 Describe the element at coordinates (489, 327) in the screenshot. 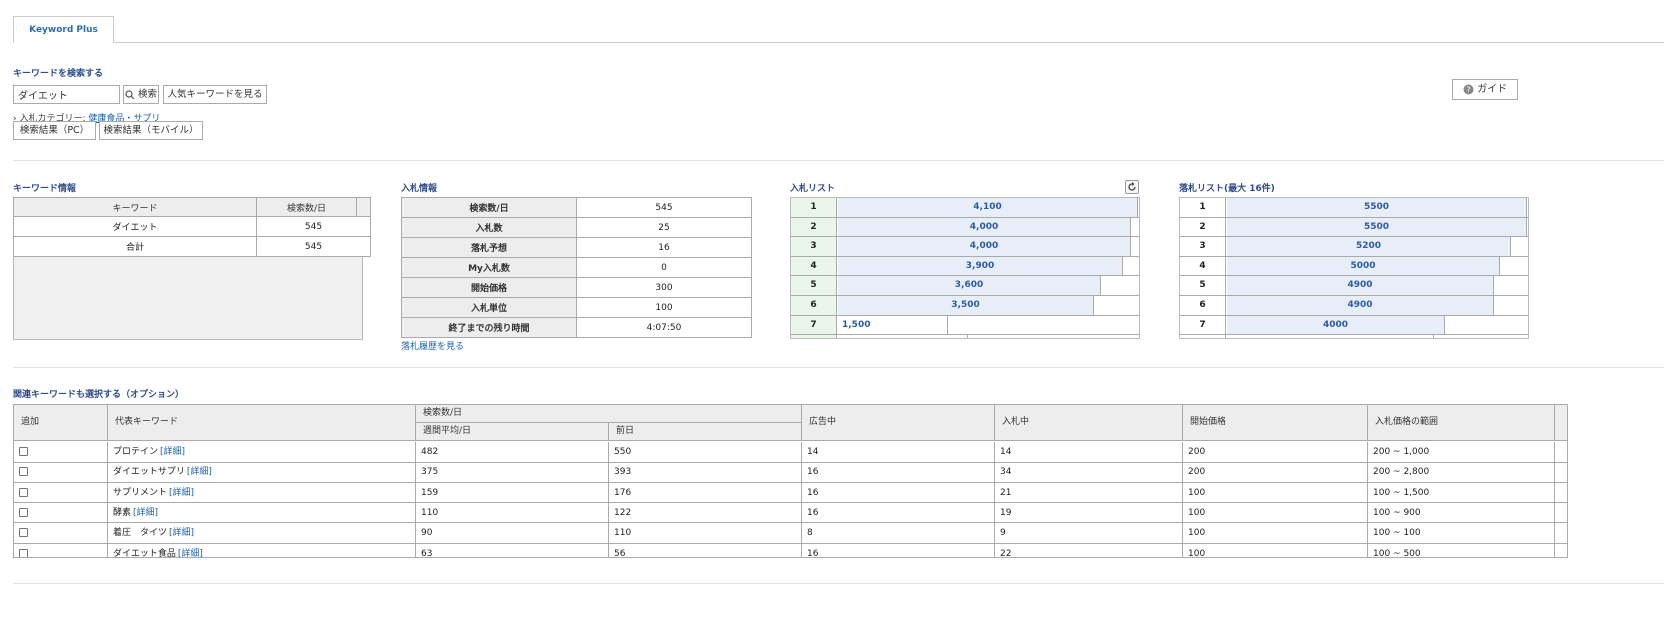

I see `bid-info-label: 終了までの残り時間` at that location.